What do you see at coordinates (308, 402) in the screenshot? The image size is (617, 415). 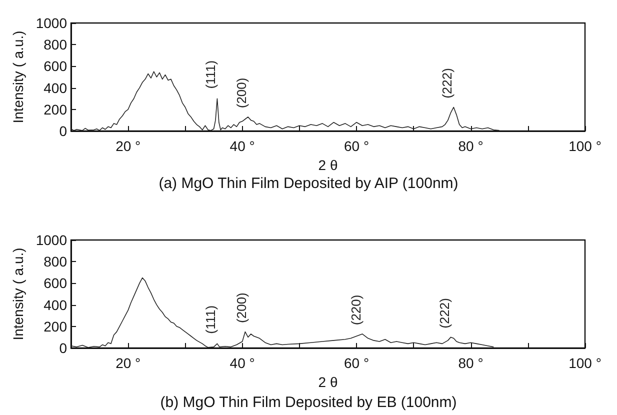 I see `text: (b) MgO Thin Film Deposited by EB (100nm)` at bounding box center [308, 402].